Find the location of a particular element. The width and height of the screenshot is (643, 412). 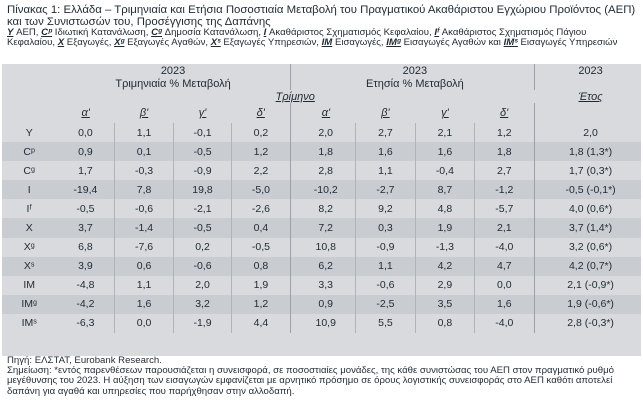

table-row: Xˢ 3,9 0,6 -0,6 0,8 6,2 1,1 4,2 4,7 4,2 (0,7*) is located at coordinates (321, 266).